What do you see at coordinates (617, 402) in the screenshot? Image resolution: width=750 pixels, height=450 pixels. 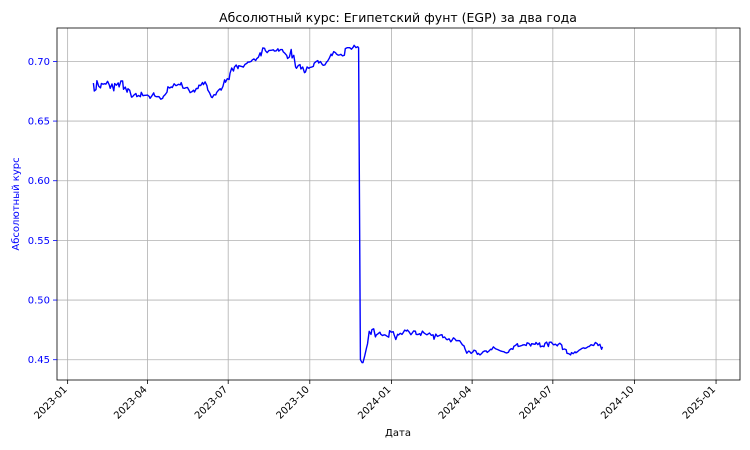 I see `x-tick-label: 2024-10` at bounding box center [617, 402].